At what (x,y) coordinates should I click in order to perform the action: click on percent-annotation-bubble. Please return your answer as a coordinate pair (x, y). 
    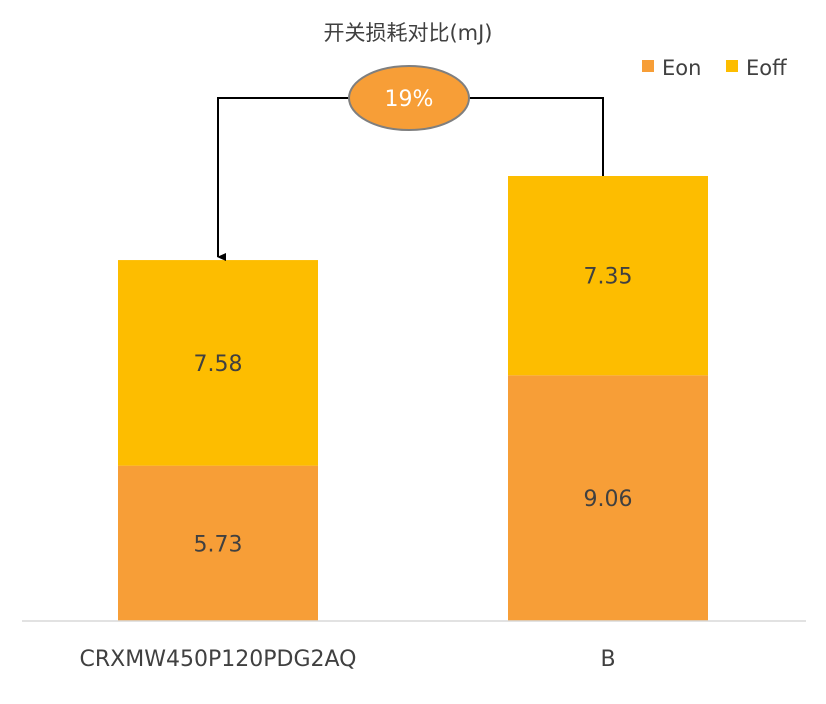
    Looking at the image, I should click on (409, 98).